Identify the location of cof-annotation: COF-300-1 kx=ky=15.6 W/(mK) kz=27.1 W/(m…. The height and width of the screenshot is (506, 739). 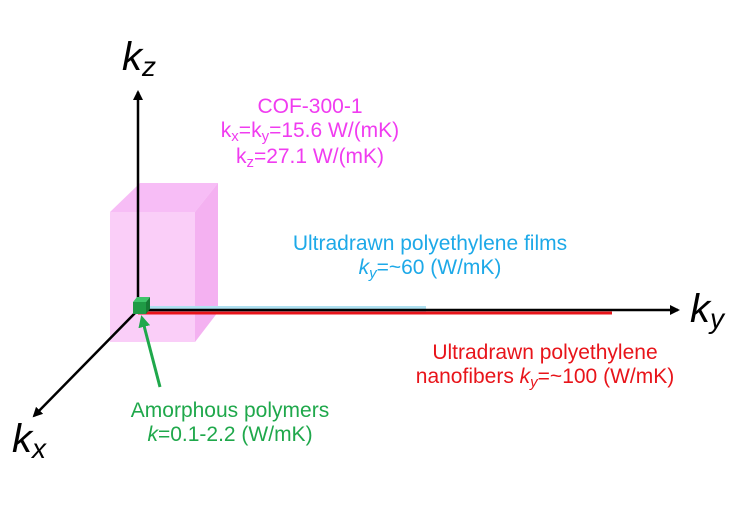
(310, 133).